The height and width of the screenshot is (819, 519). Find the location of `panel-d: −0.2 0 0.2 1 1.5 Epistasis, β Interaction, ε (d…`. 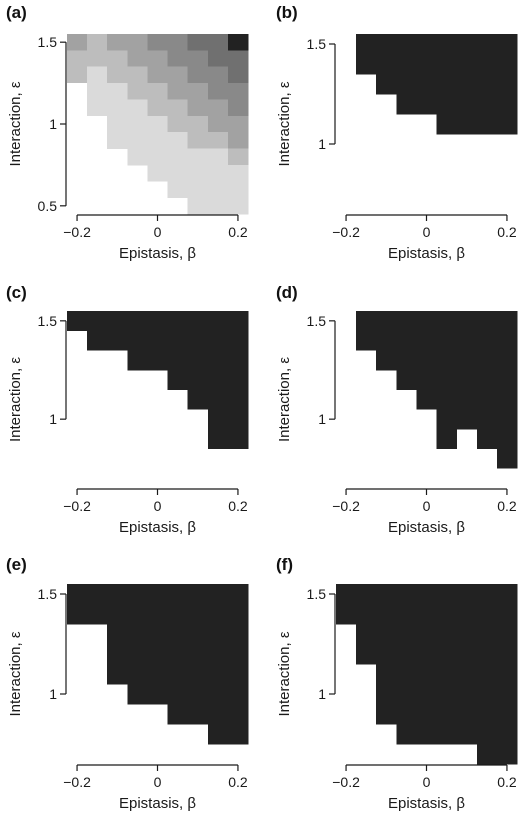

panel-d: −0.2 0 0.2 1 1.5 Epistasis, β Interaction, ε (d… is located at coordinates (397, 409).